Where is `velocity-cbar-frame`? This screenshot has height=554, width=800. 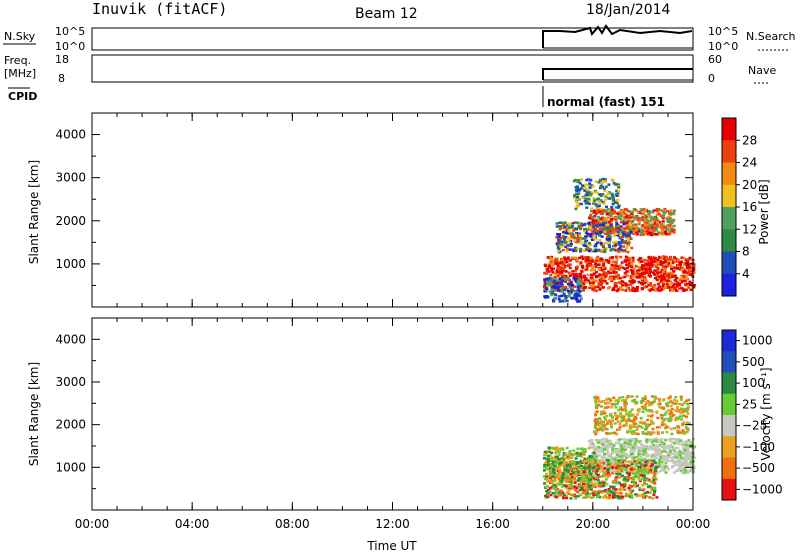
velocity-cbar-frame is located at coordinates (729, 415).